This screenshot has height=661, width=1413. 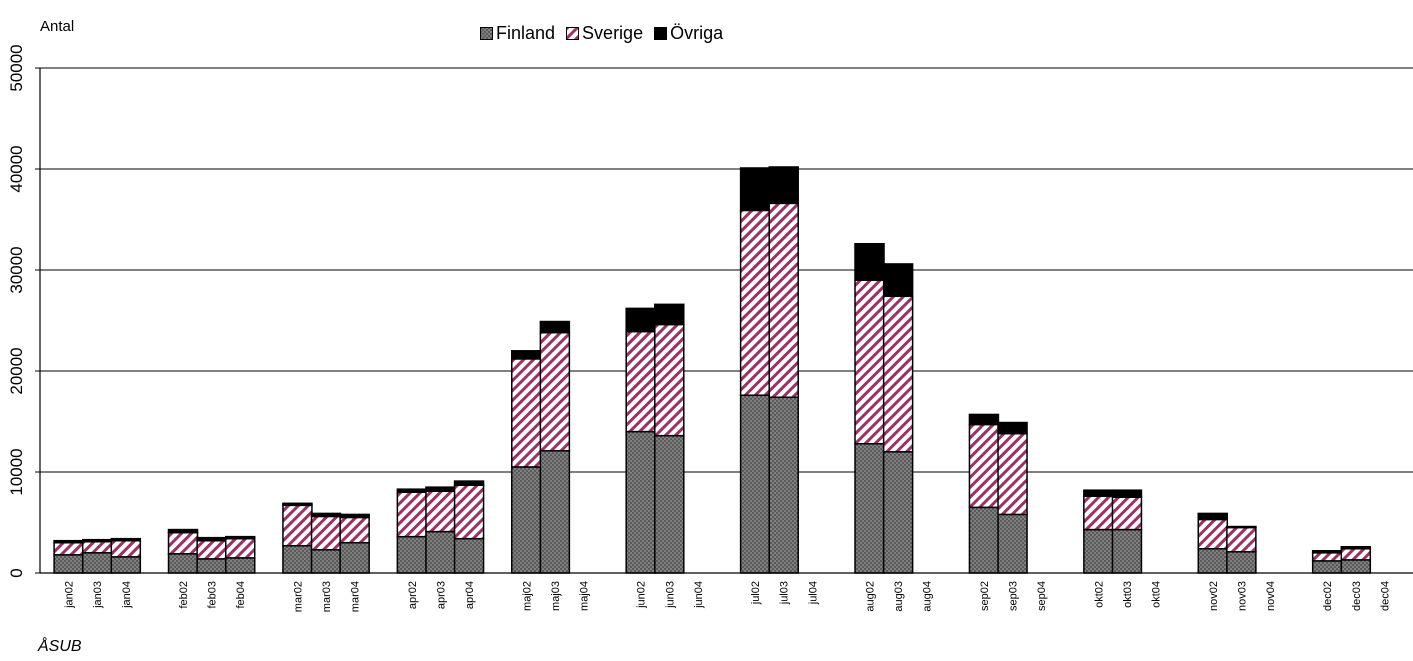 What do you see at coordinates (326, 515) in the screenshot?
I see `bar-ovriga-mar03` at bounding box center [326, 515].